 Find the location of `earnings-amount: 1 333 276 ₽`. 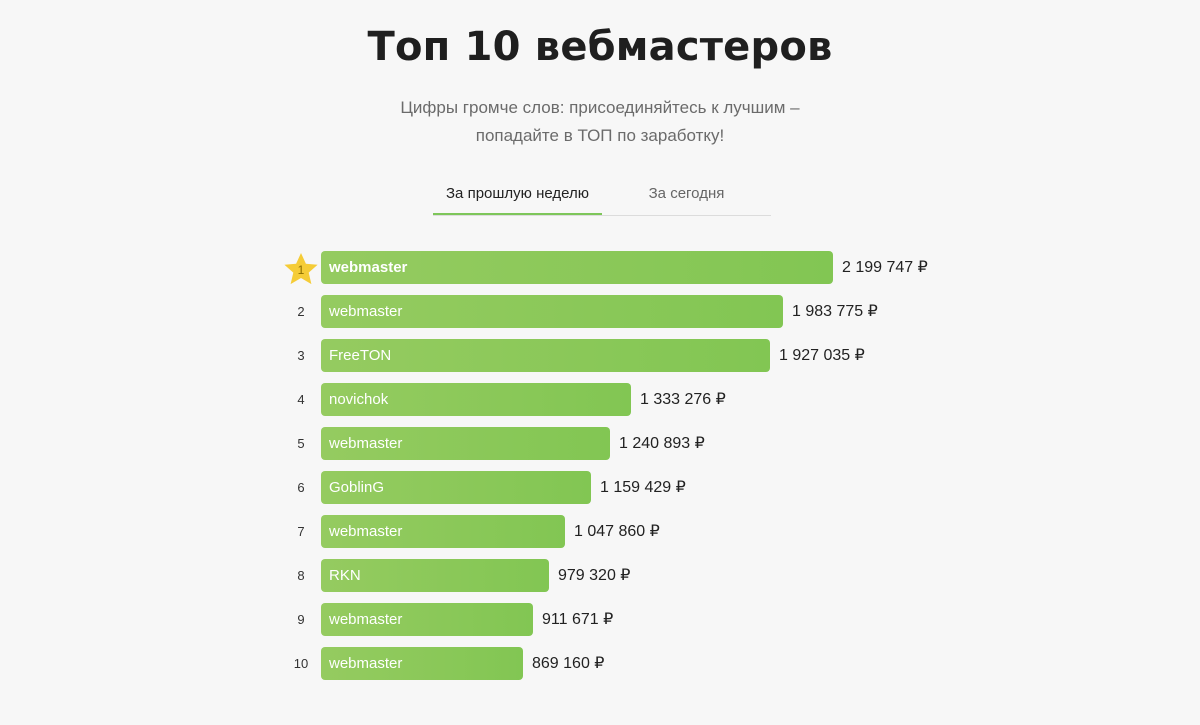

earnings-amount: 1 333 276 ₽ is located at coordinates (683, 399).